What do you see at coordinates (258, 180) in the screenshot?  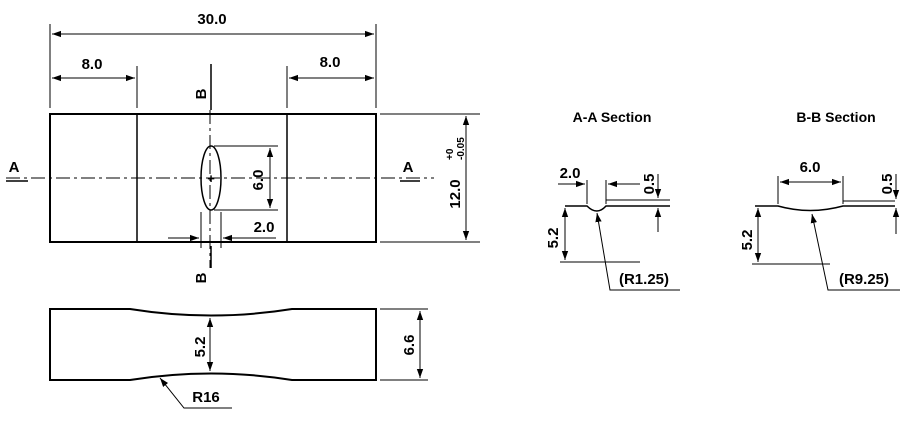 I see `notch-length-label: 6.0` at bounding box center [258, 180].